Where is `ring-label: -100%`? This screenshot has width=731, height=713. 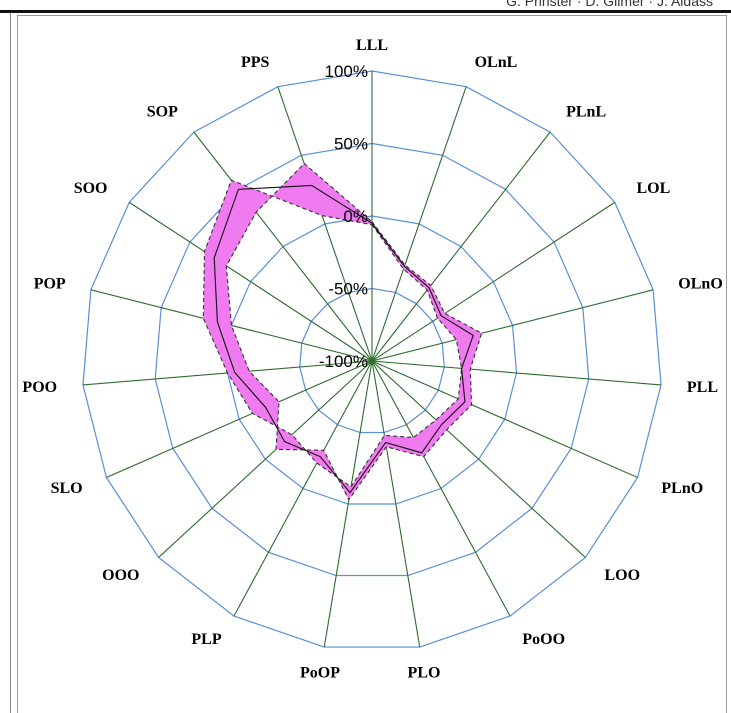
ring-label: -100% is located at coordinates (343, 361).